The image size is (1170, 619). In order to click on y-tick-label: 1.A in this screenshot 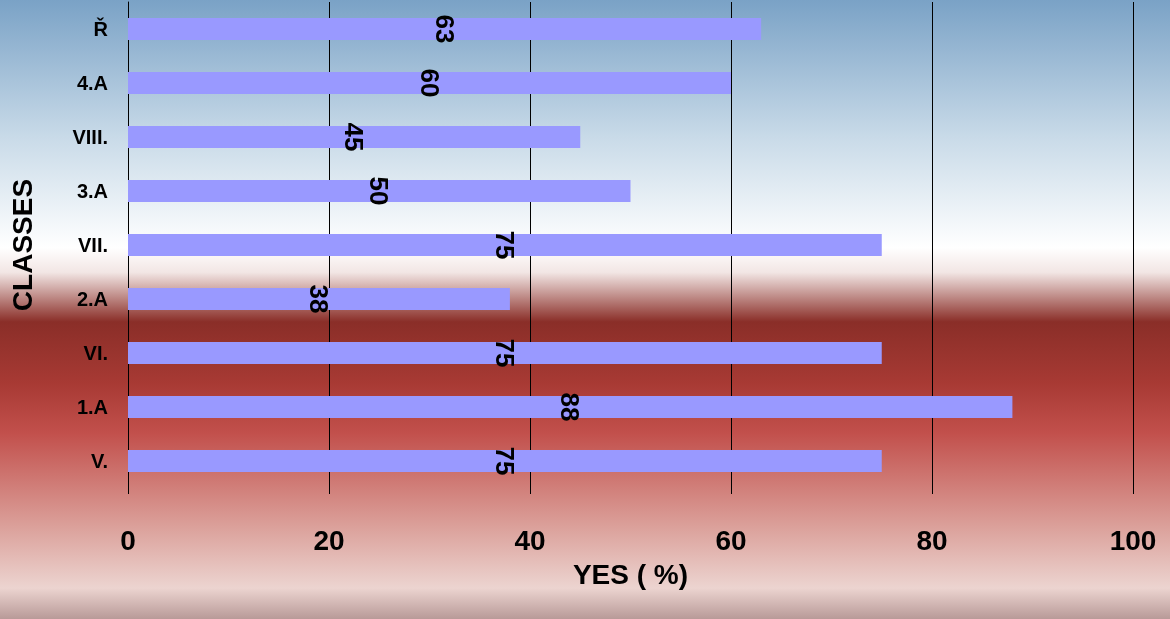, I will do `click(92, 407)`.